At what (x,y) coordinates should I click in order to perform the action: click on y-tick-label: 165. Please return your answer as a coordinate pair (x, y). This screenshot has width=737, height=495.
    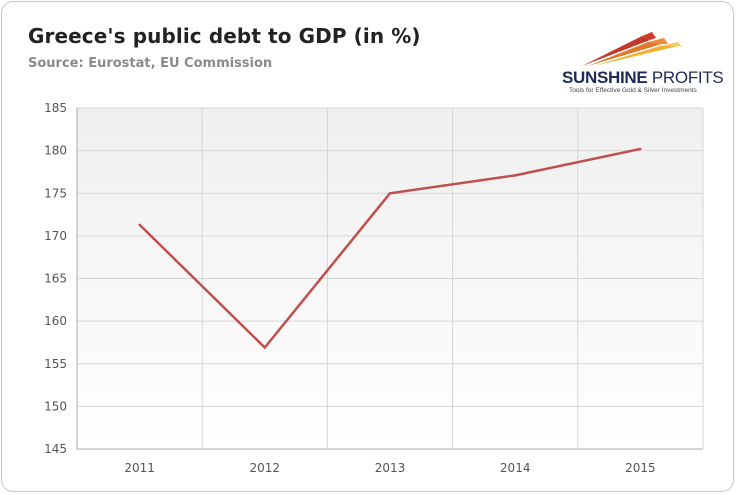
    Looking at the image, I should click on (55, 279).